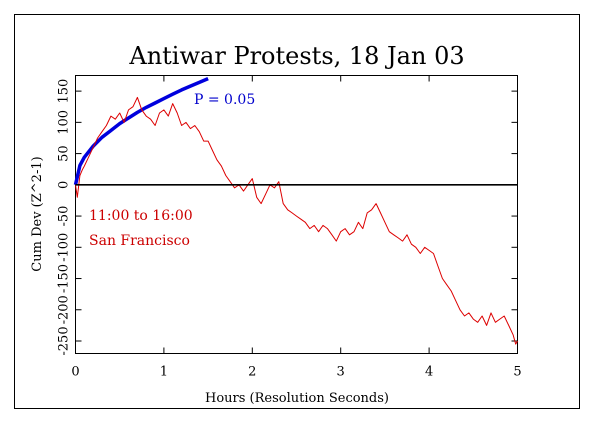  Describe the element at coordinates (141, 131) in the screenshot. I see `series-p05-envelope` at that location.